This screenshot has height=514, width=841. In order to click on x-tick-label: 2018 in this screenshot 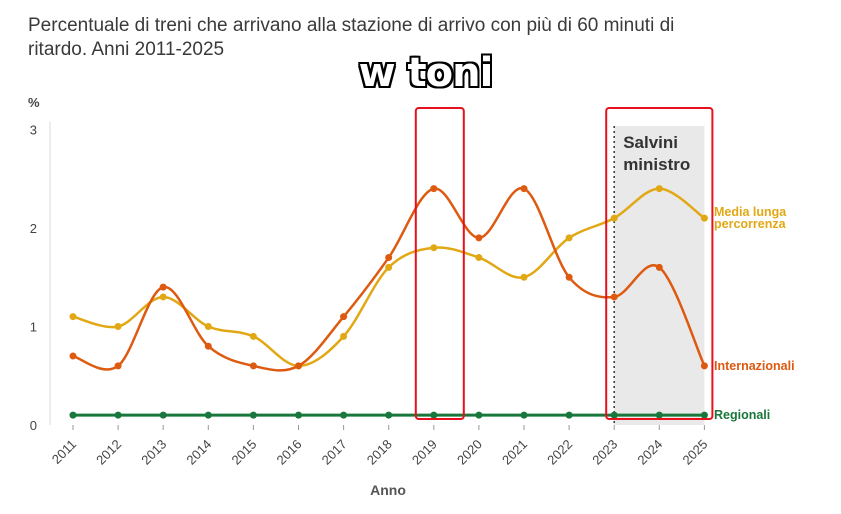, I will do `click(379, 452)`.